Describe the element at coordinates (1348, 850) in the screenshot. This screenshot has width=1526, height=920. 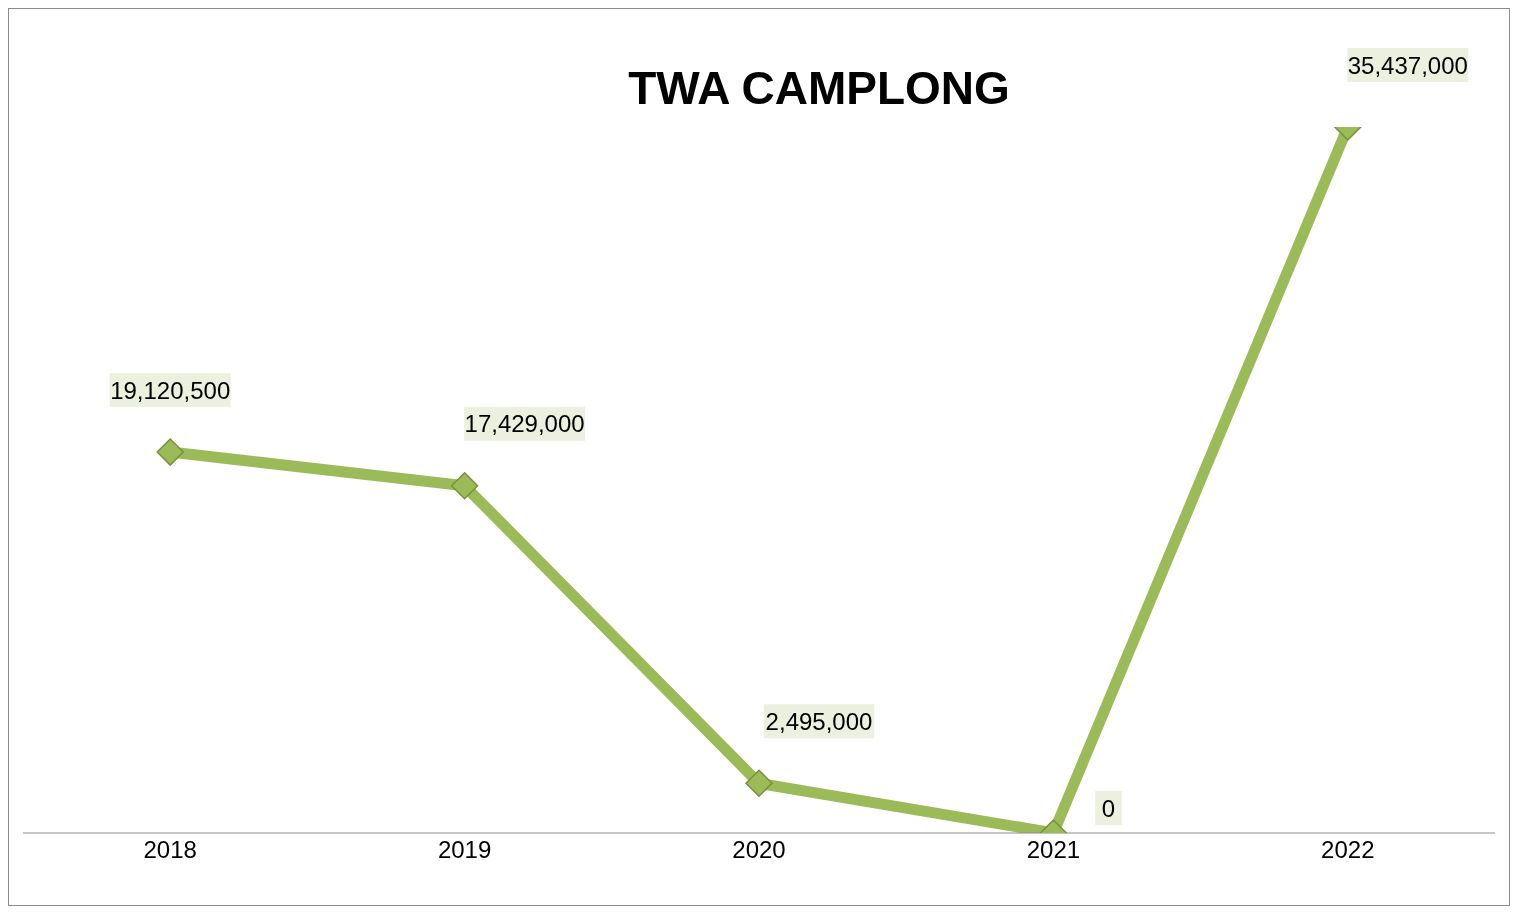
I see `x-tick-label: 2022` at that location.